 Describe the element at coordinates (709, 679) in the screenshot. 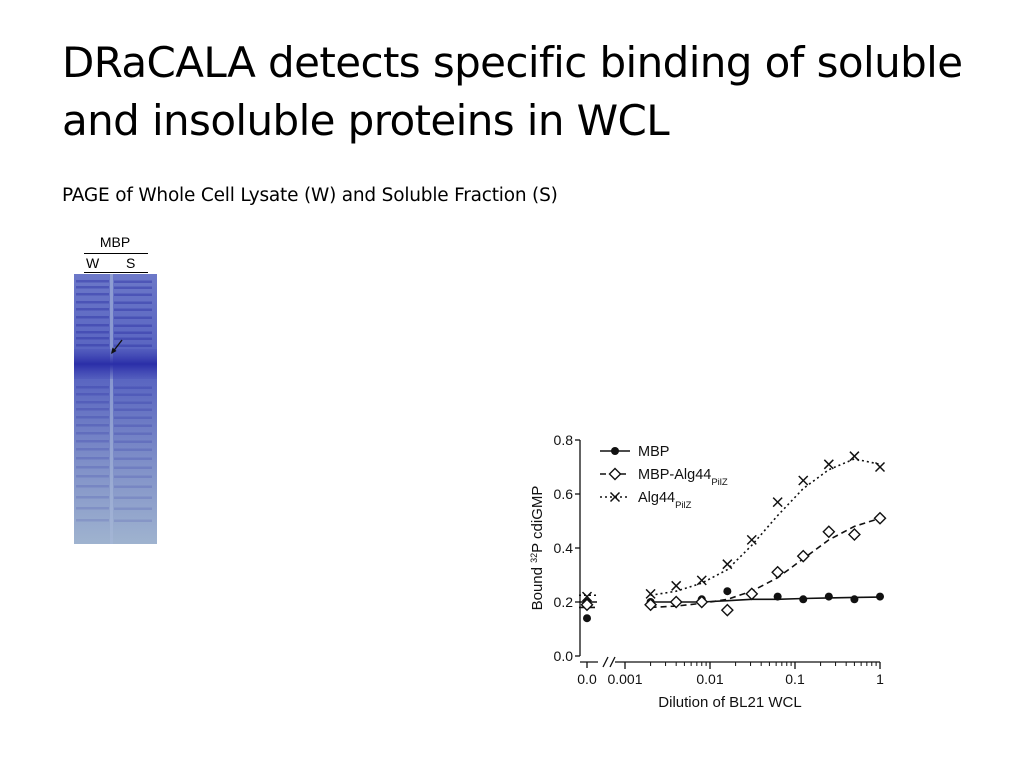

I see `x-tick-label: 0.01` at that location.